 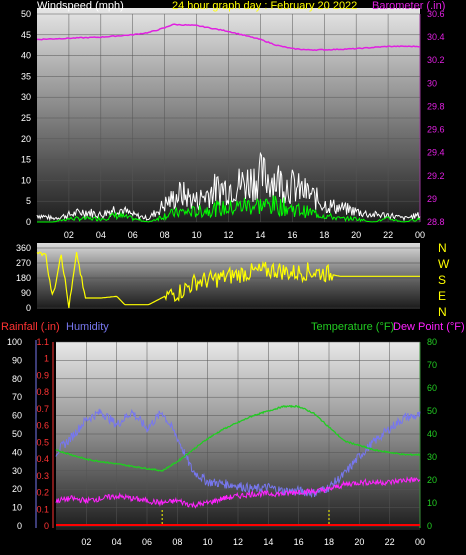 What do you see at coordinates (432, 503) in the screenshot?
I see `temperature-y-tick: 10` at bounding box center [432, 503].